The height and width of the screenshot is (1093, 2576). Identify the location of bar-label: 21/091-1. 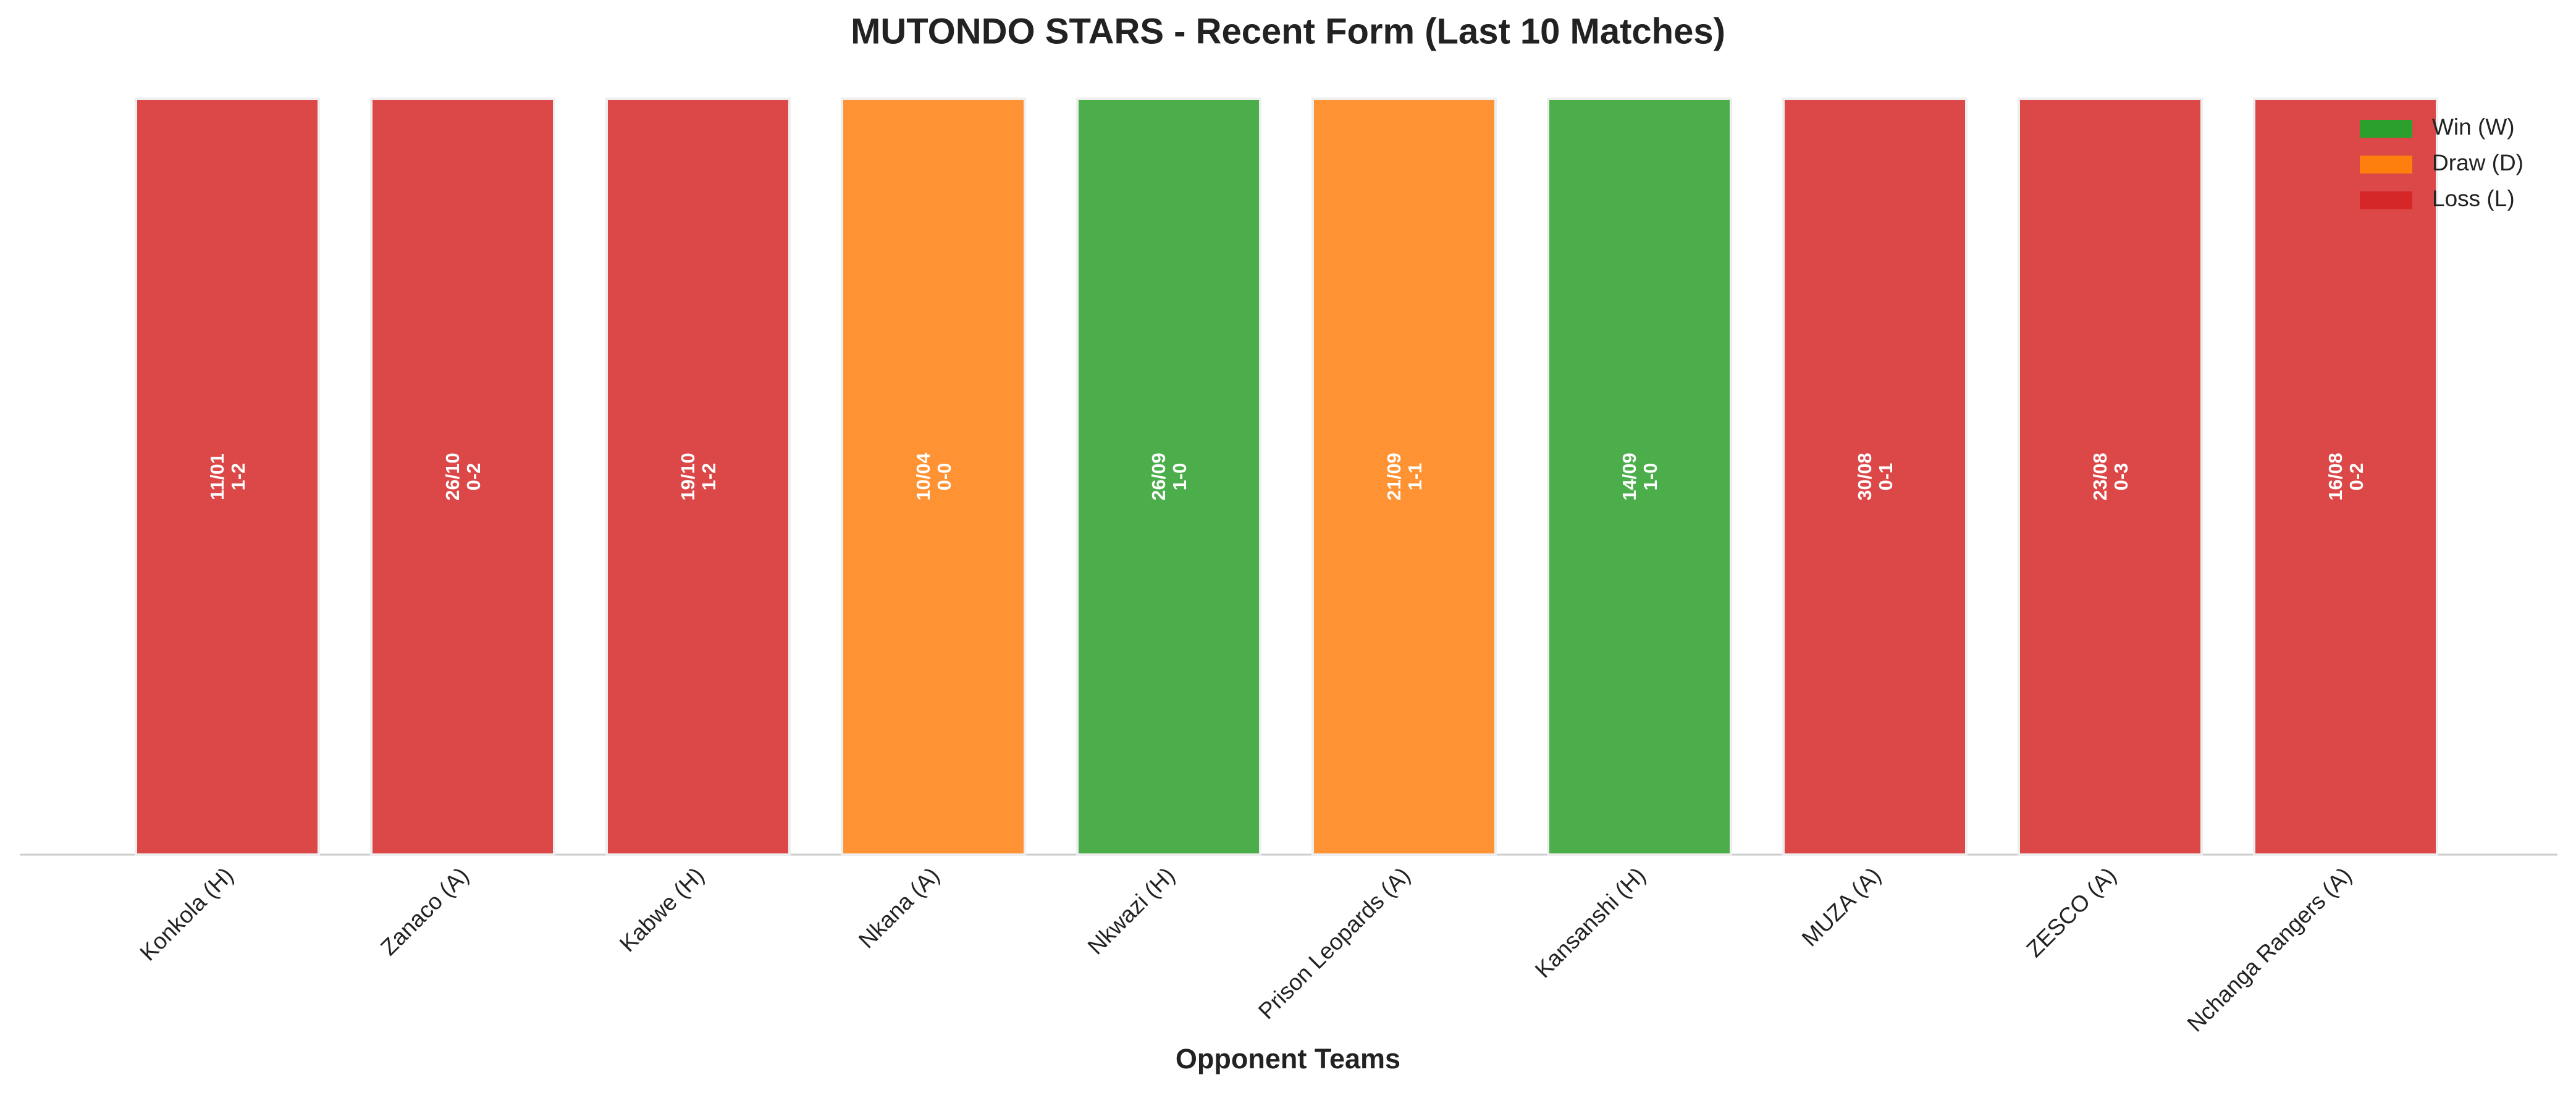
(1404, 477).